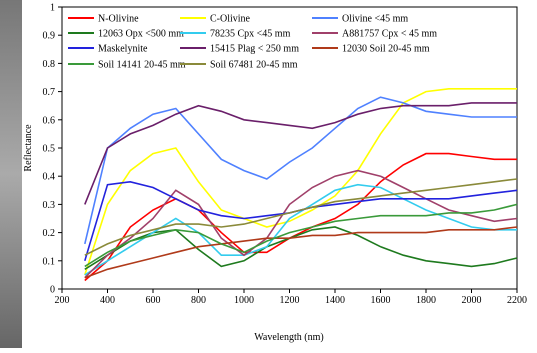 This screenshot has width=537, height=353. Describe the element at coordinates (230, 19) in the screenshot. I see `legend-label: C-Olivine` at that location.